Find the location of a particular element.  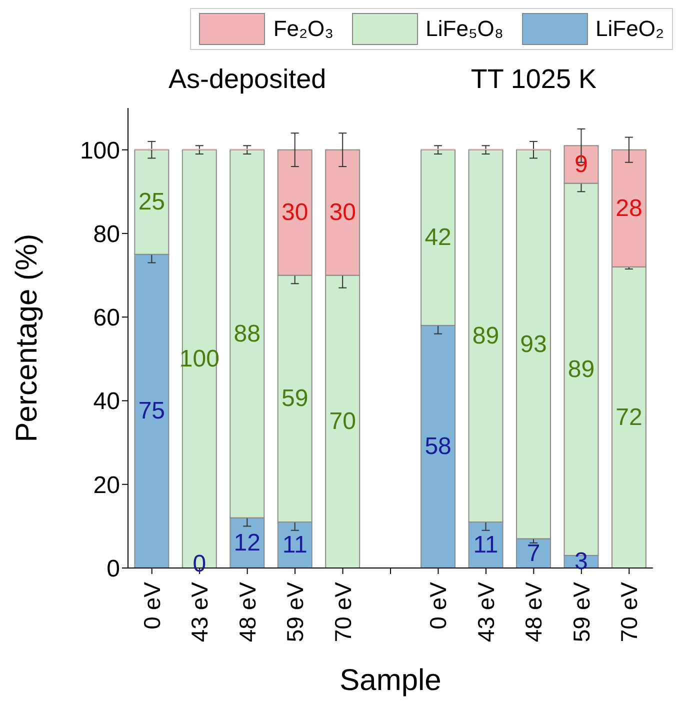

x-axis-title: Sample is located at coordinates (391, 680).